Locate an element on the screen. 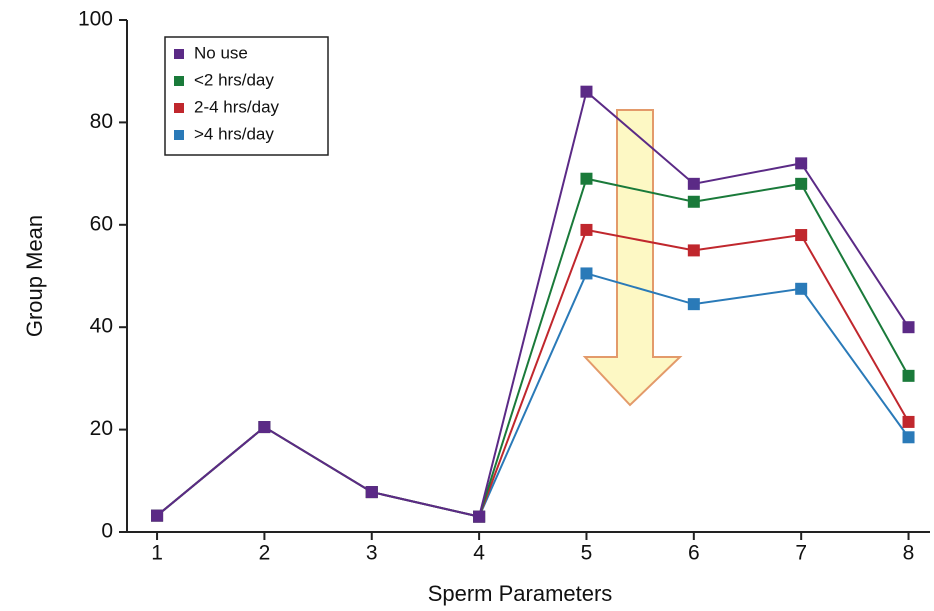 This screenshot has height=611, width=934. legend-label: <2 hrs/day is located at coordinates (234, 79).